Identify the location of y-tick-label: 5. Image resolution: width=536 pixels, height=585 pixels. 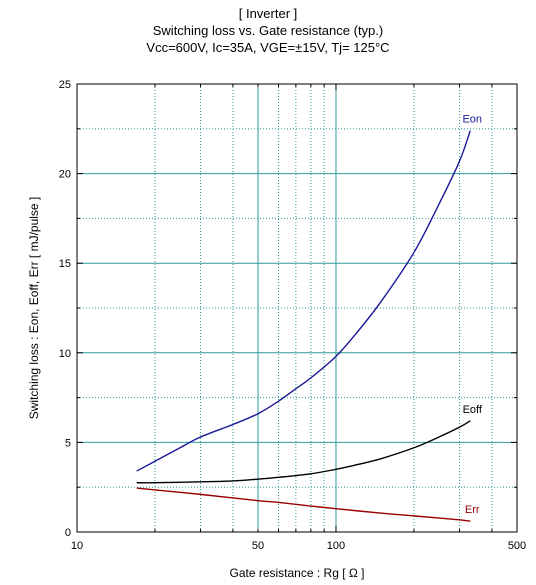
(68, 443).